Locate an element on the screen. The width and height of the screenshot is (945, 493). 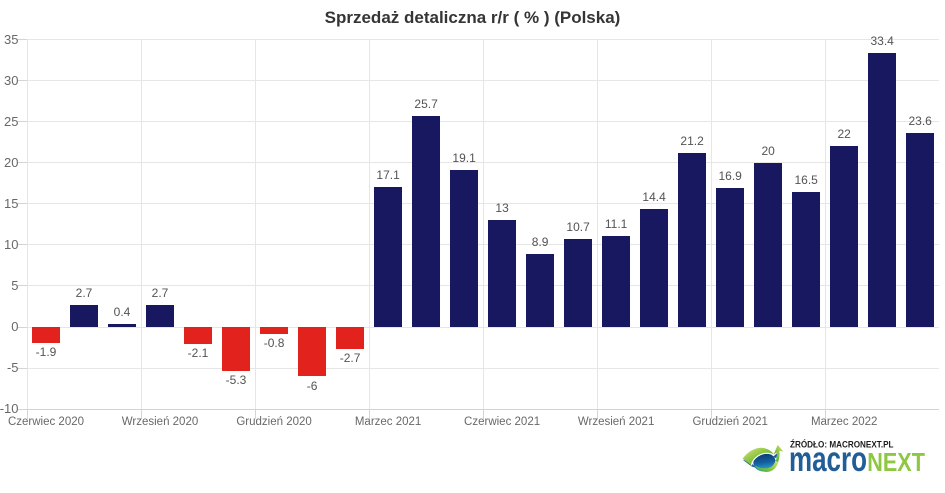
svg-text: ŹRÓDŁO: MACRONEXT.PL is located at coordinates (842, 443).